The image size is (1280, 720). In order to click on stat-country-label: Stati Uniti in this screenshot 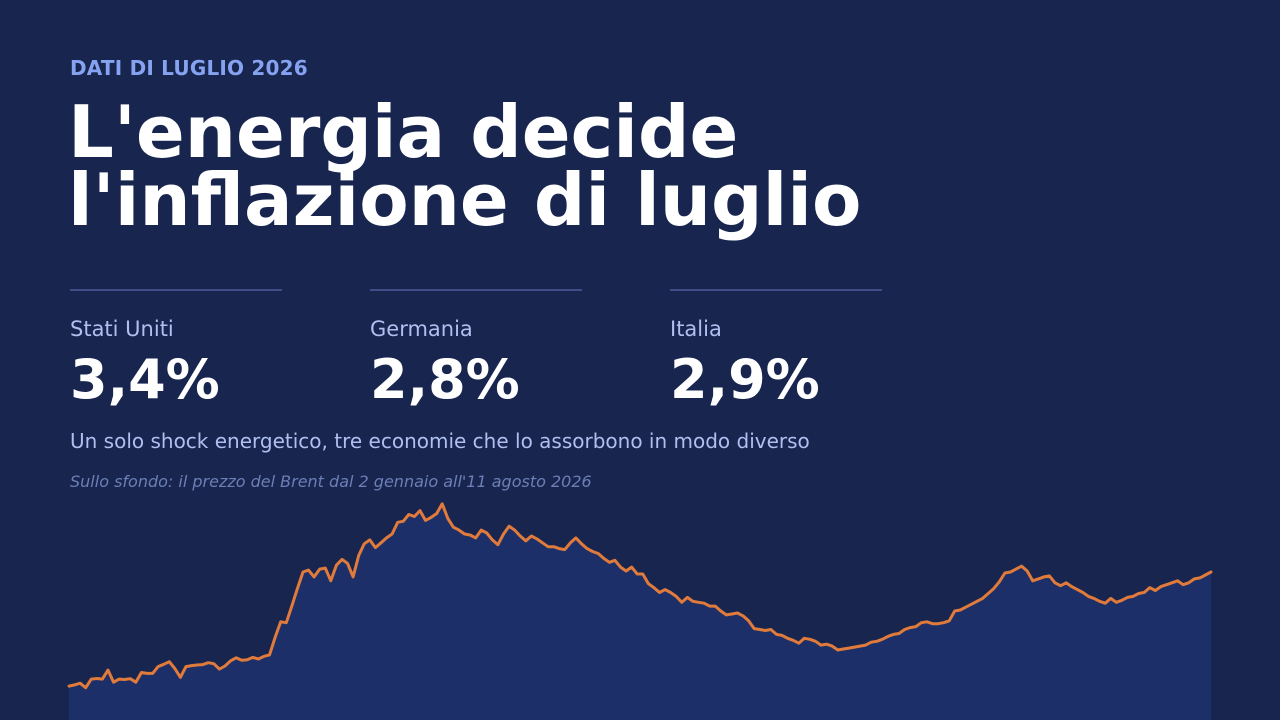, I will do `click(122, 329)`.